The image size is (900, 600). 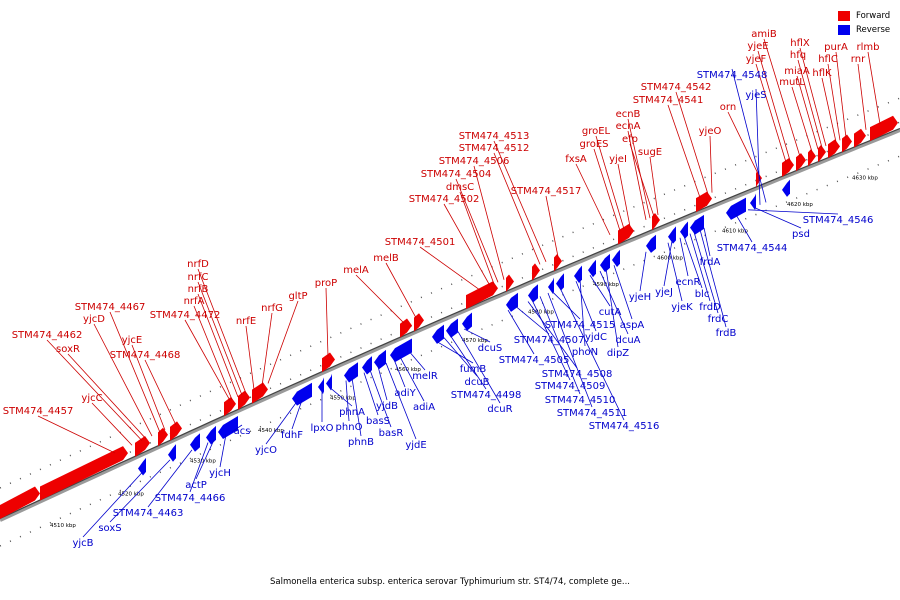 I want to click on gene-label: STM474_4509, so click(x=570, y=386).